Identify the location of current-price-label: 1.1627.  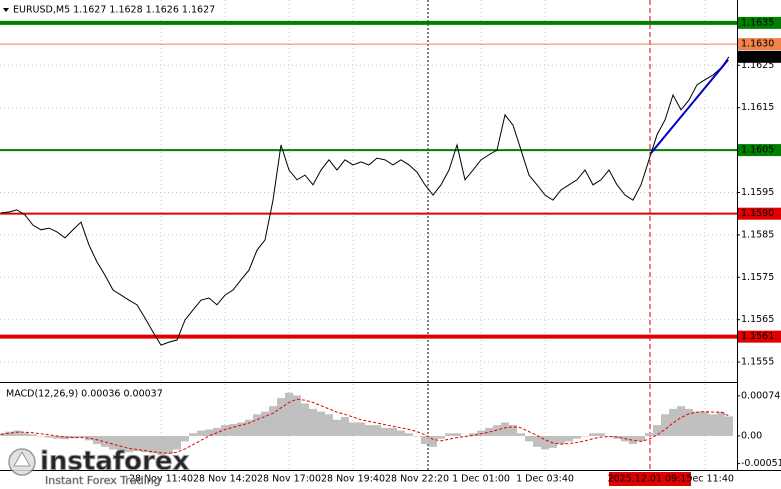
(757, 56).